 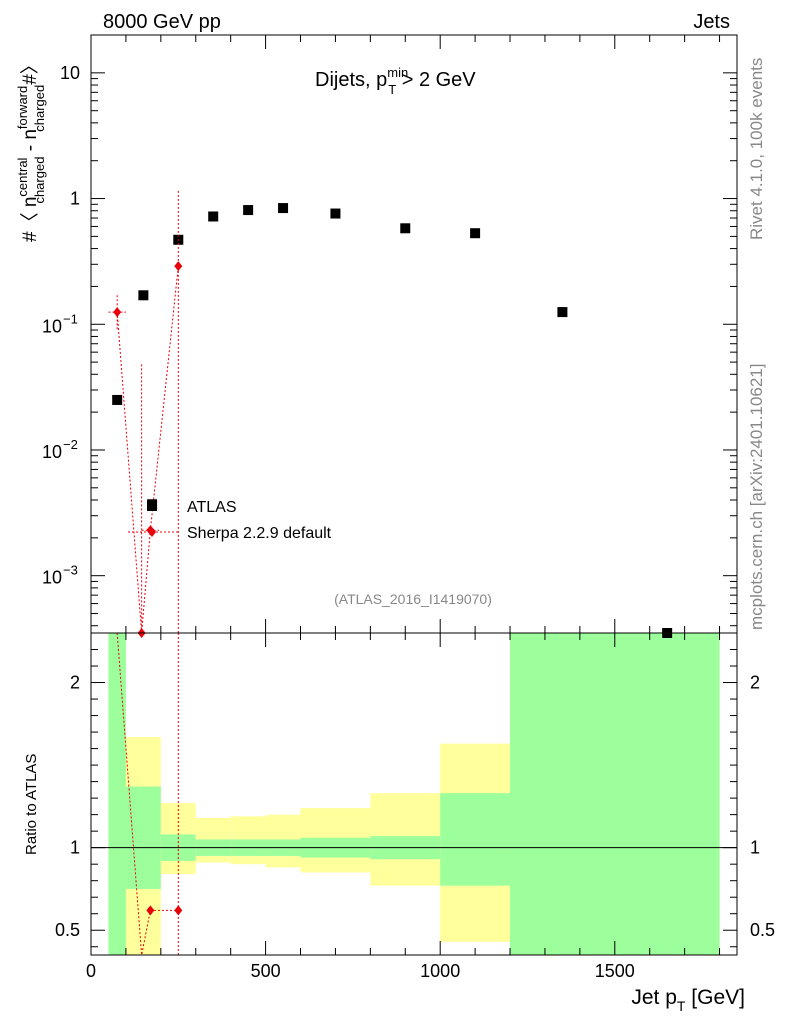 I want to click on rivet-version-label: Rivet 4.1.0, 100k events, so click(x=756, y=149).